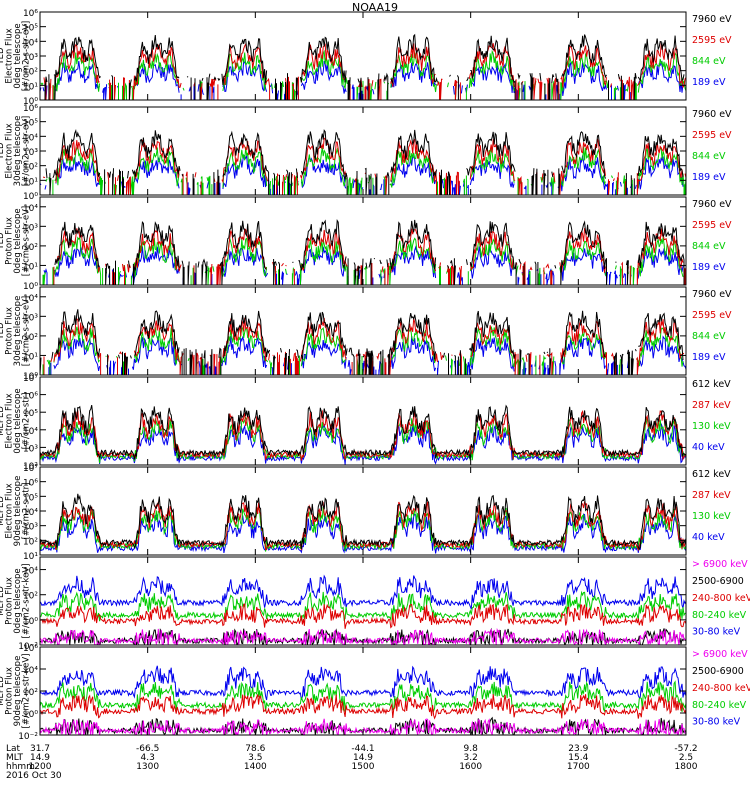 This screenshot has width=750, height=800. I want to click on x-tick-mlt: 3.5, so click(255, 758).